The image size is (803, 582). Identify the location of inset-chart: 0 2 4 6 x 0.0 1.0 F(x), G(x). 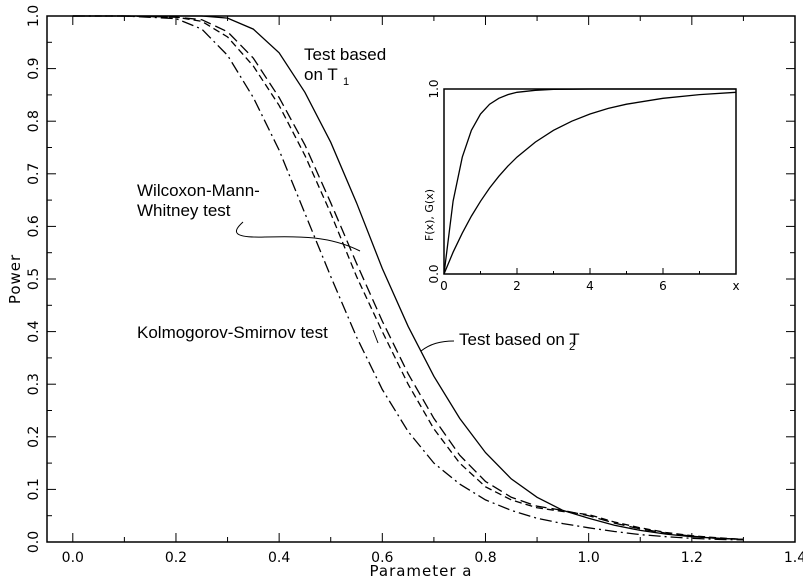
(581, 186).